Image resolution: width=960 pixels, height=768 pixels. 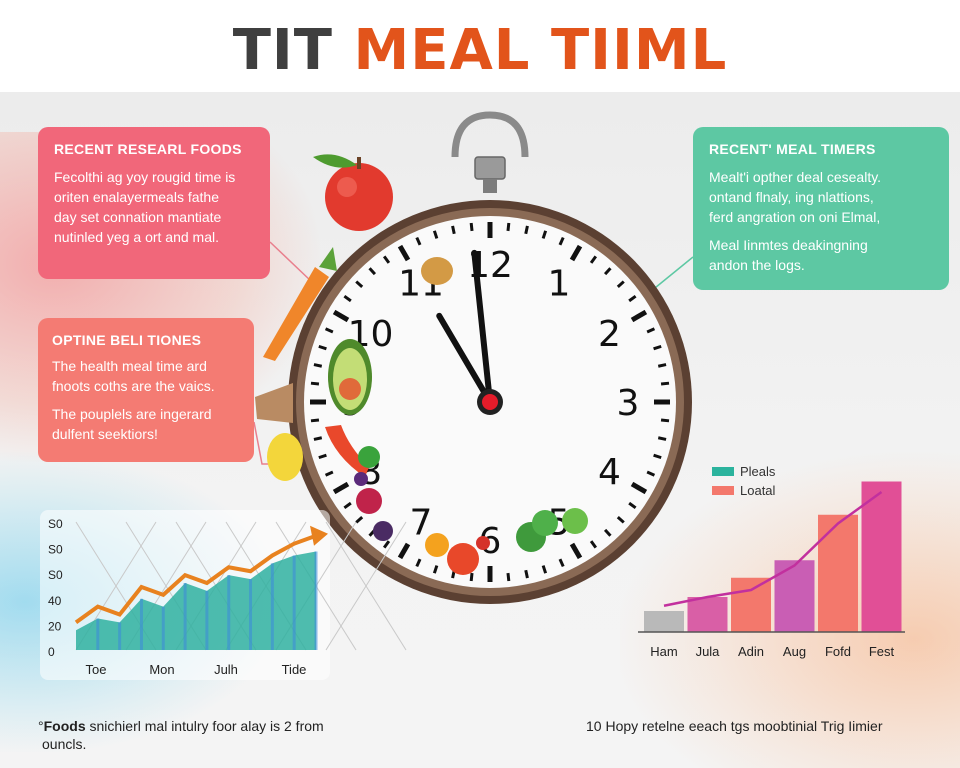 What do you see at coordinates (274, 403) in the screenshot?
I see `bread-icon` at bounding box center [274, 403].